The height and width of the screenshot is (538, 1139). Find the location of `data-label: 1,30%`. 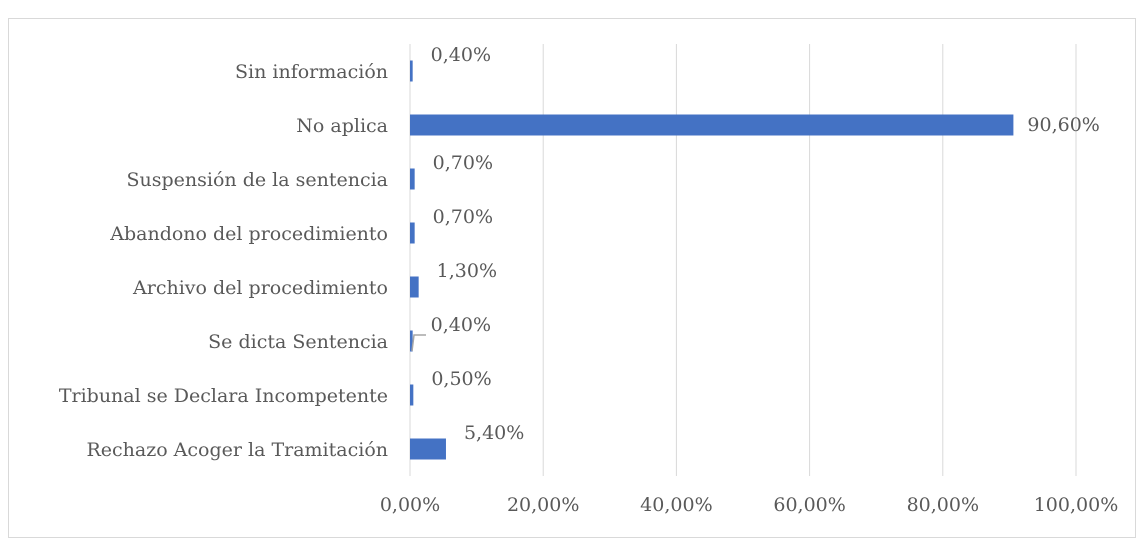

data-label: 1,30% is located at coordinates (467, 271).